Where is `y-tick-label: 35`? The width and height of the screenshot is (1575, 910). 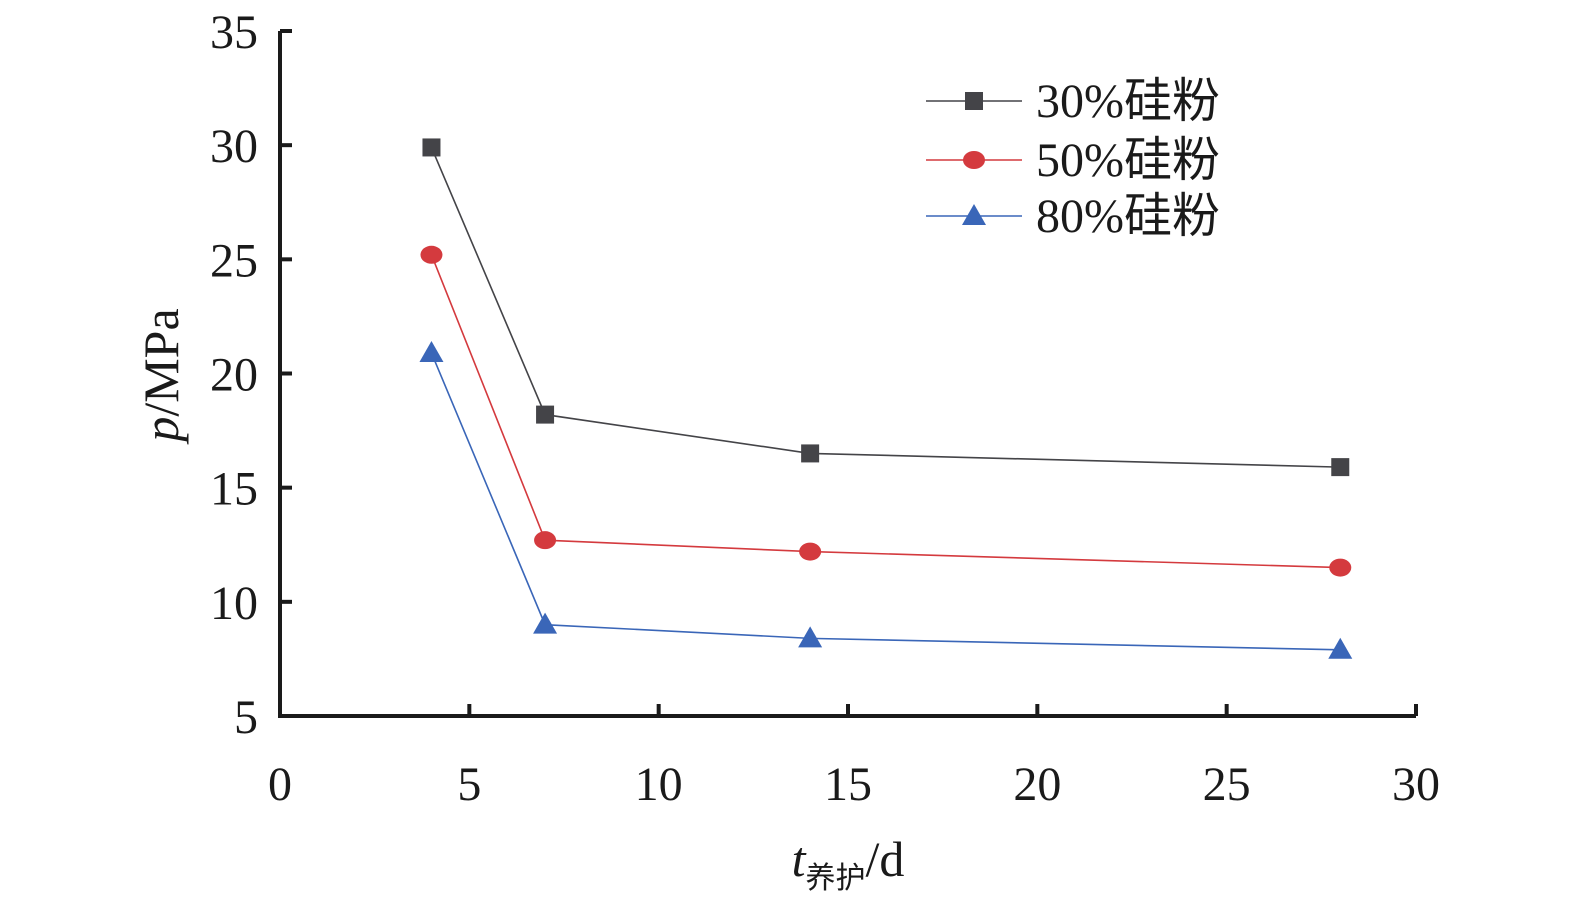
y-tick-label: 35 is located at coordinates (234, 32).